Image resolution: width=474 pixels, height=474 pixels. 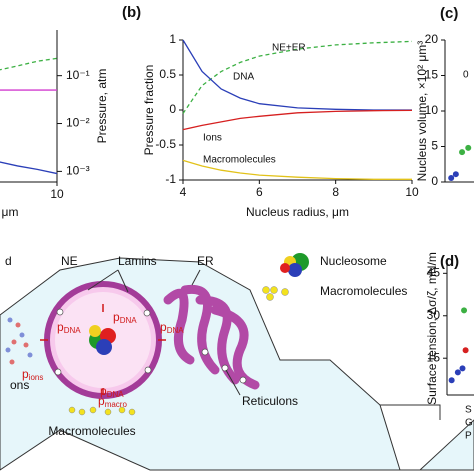 I want to click on diagram-label: Reticulons, so click(x=270, y=401).